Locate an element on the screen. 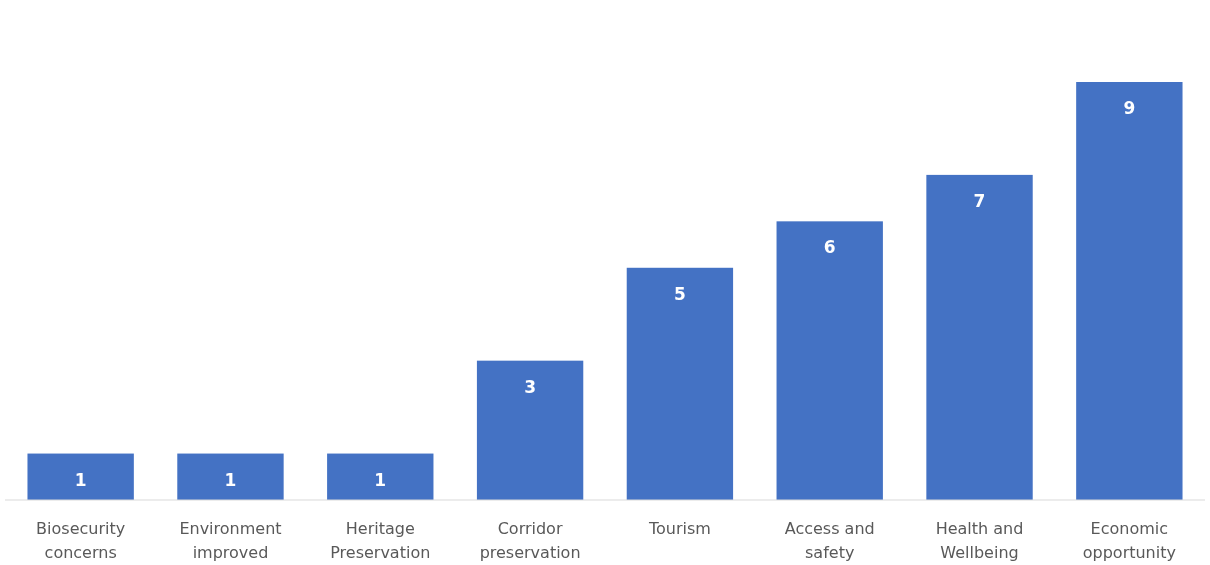 Image resolution: width=1210 pixels, height=565 pixels. data-label: 6 is located at coordinates (829, 247).